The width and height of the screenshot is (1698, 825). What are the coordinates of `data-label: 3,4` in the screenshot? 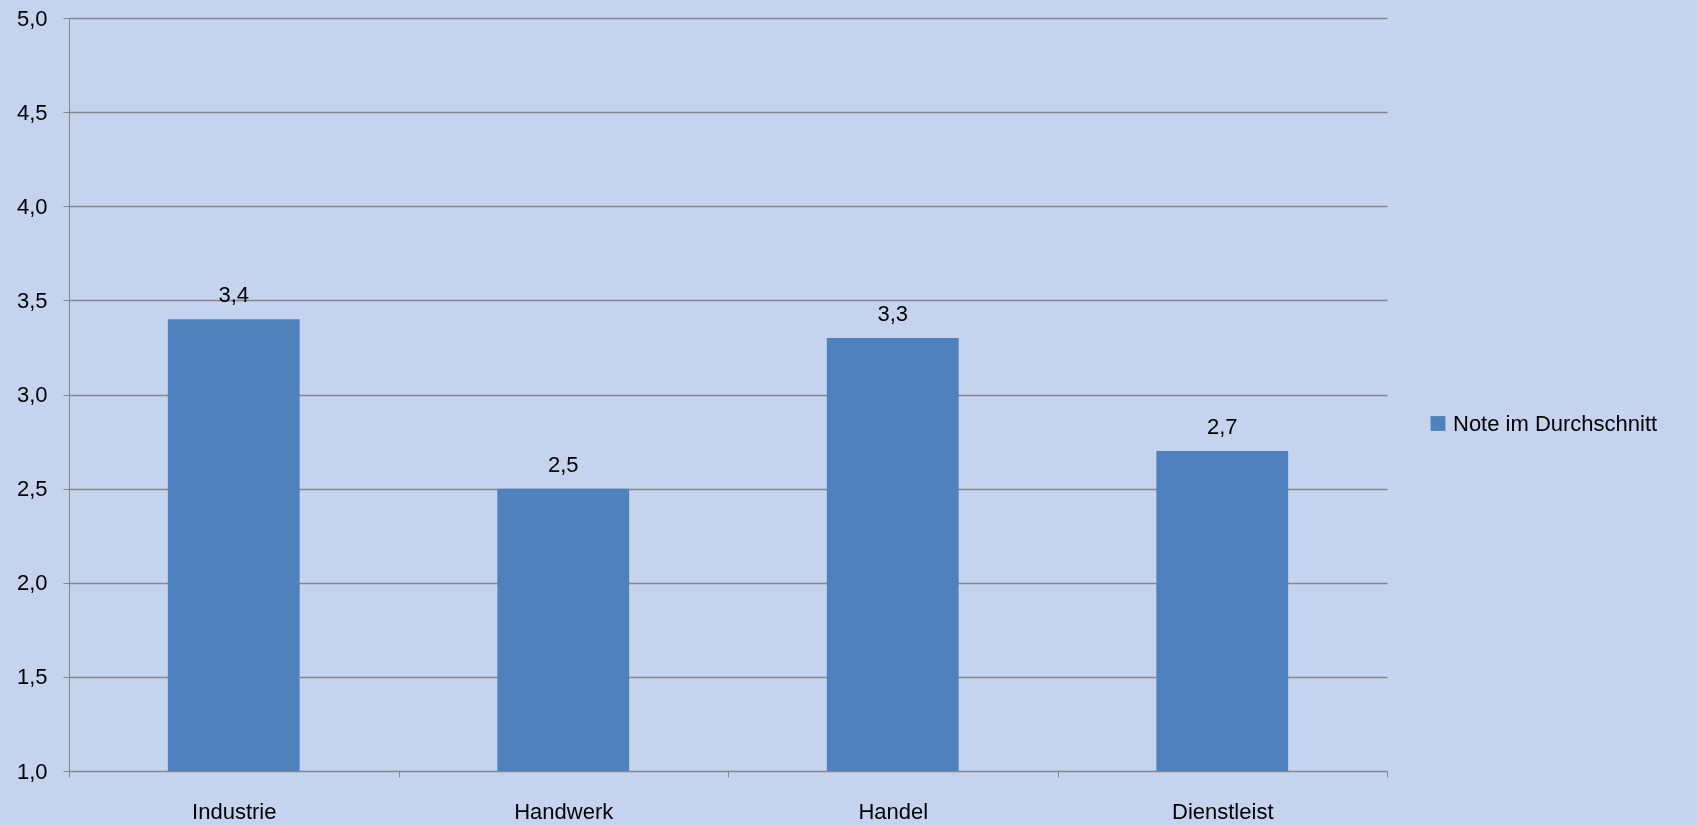 It's located at (234, 295).